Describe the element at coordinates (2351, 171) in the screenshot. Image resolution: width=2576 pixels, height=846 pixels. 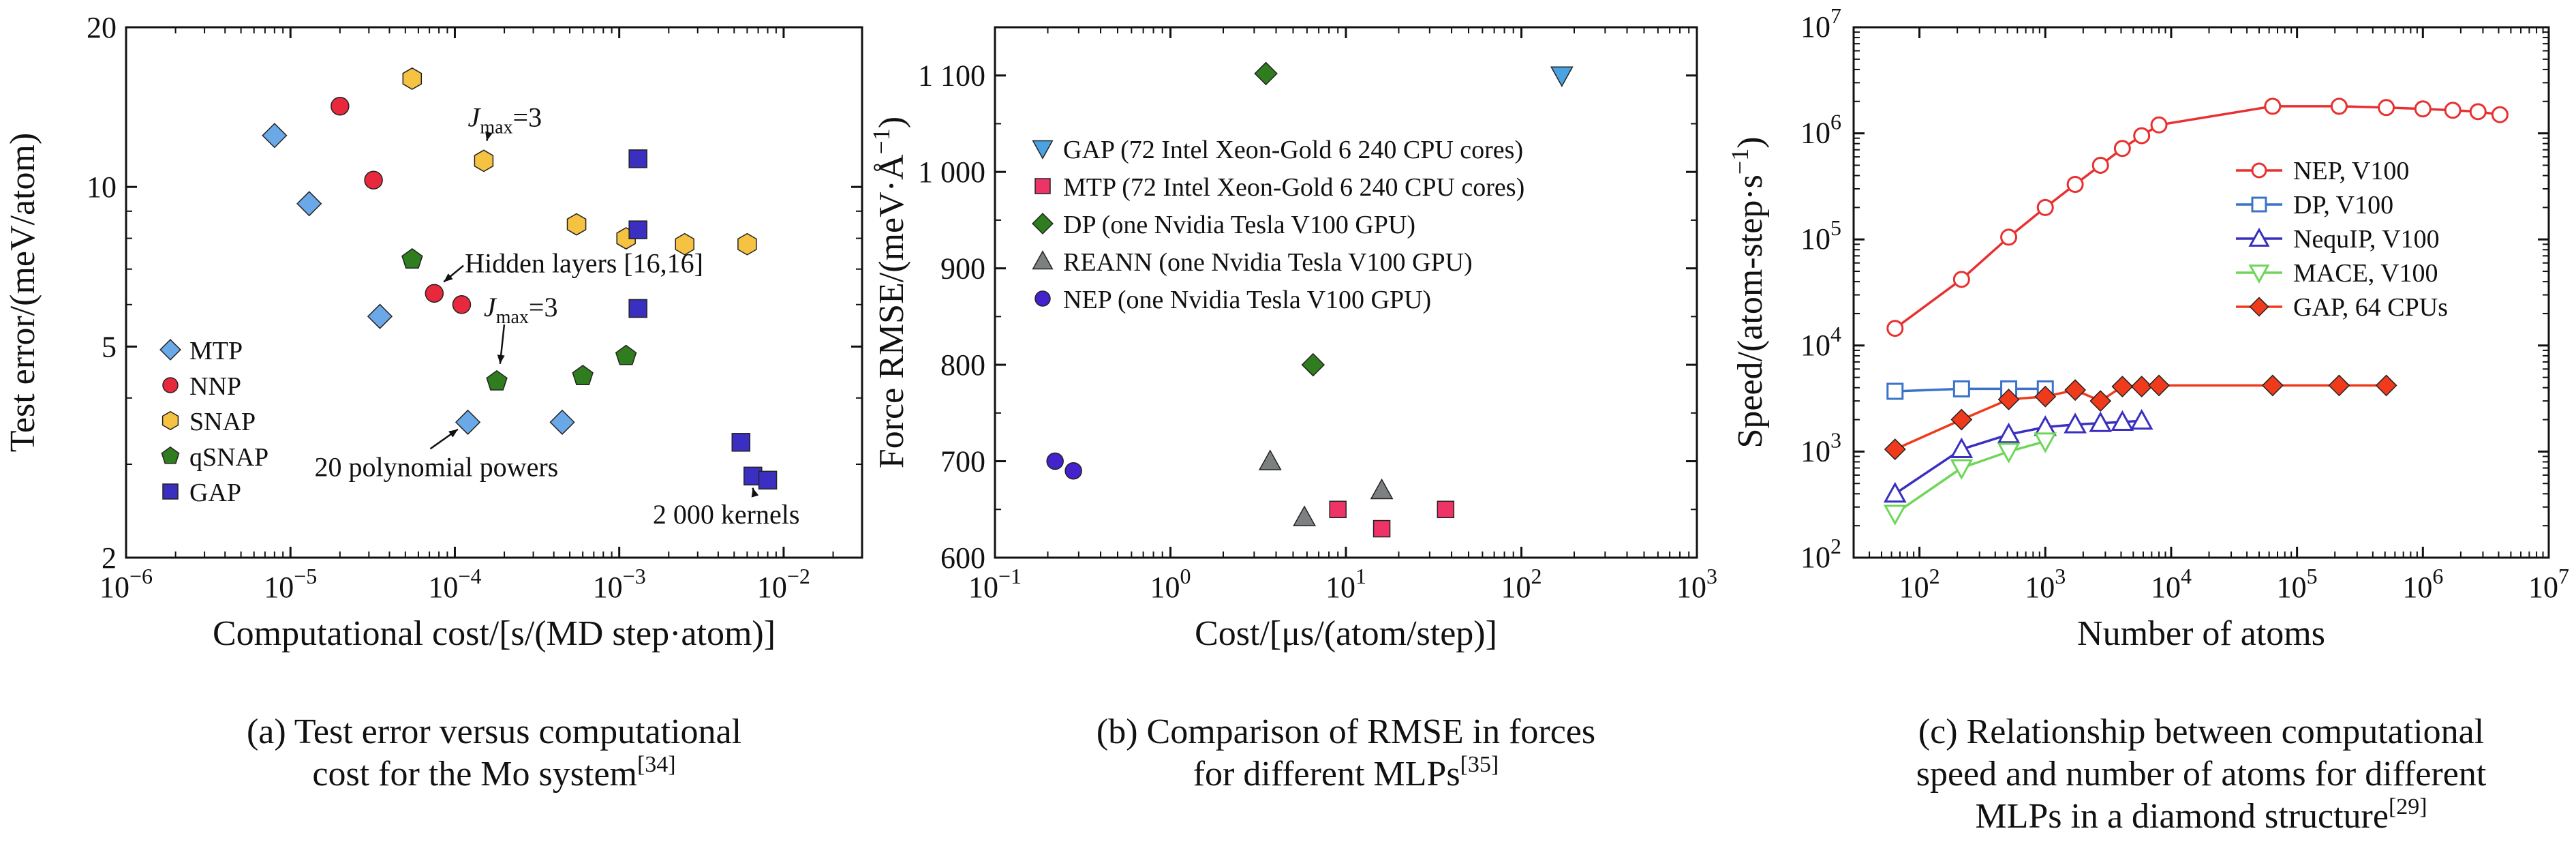
I see `panel-c-legend-label: NEP, V100` at that location.